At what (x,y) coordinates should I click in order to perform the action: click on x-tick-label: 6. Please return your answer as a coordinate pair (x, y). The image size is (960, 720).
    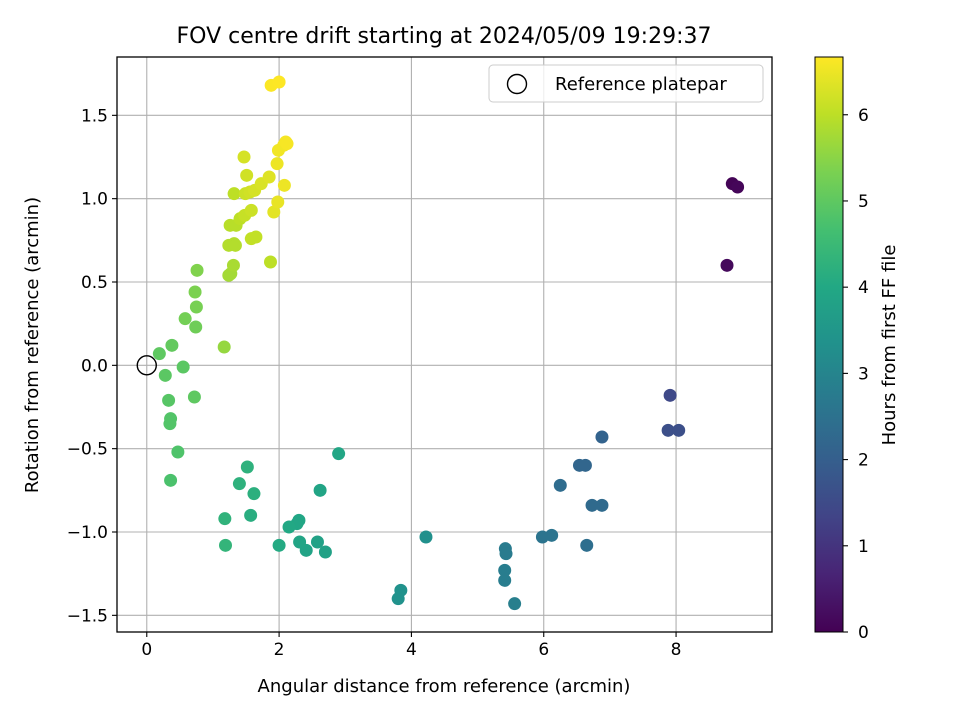
    Looking at the image, I should click on (543, 650).